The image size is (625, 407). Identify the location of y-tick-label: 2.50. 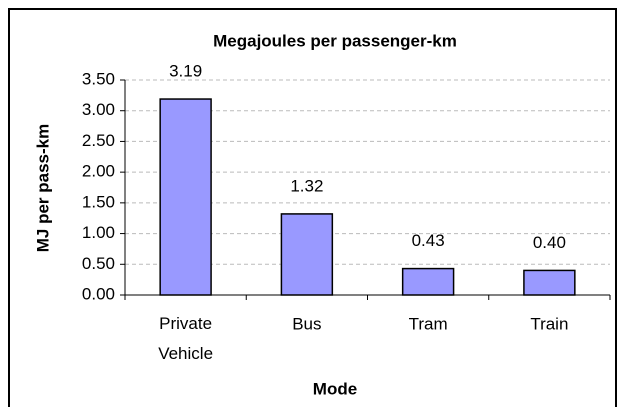
(98, 140).